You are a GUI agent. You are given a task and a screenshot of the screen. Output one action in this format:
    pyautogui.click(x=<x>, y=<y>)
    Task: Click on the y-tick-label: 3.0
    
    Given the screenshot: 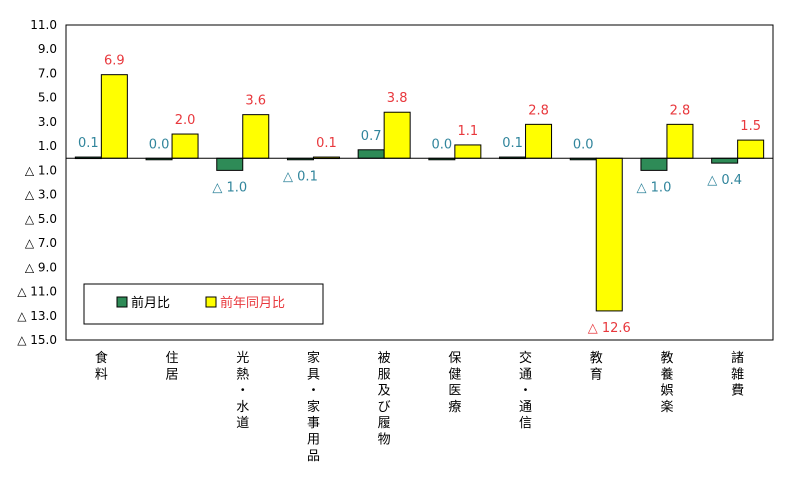 What is the action you would take?
    pyautogui.click(x=47, y=122)
    